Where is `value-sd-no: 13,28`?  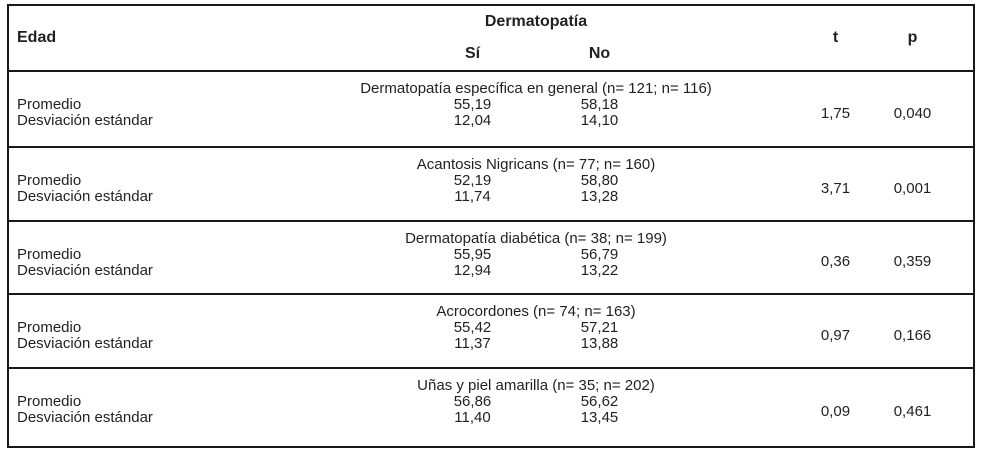 value-sd-no: 13,28 is located at coordinates (599, 196).